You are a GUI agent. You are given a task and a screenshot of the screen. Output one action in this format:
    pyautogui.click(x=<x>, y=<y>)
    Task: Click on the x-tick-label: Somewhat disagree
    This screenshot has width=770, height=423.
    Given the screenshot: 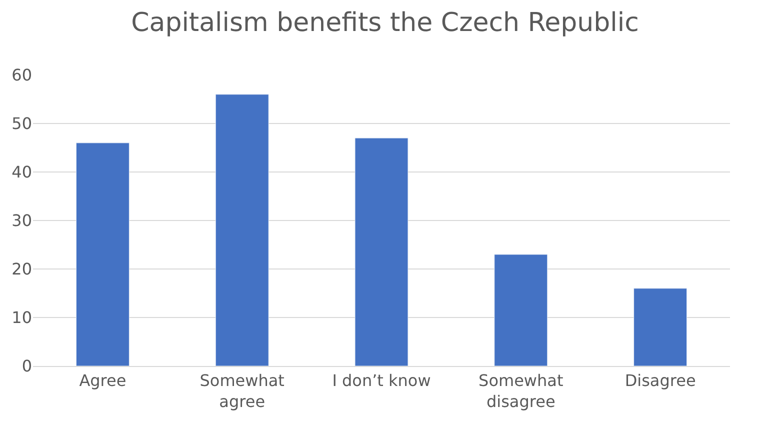 What is the action you would take?
    pyautogui.click(x=521, y=391)
    